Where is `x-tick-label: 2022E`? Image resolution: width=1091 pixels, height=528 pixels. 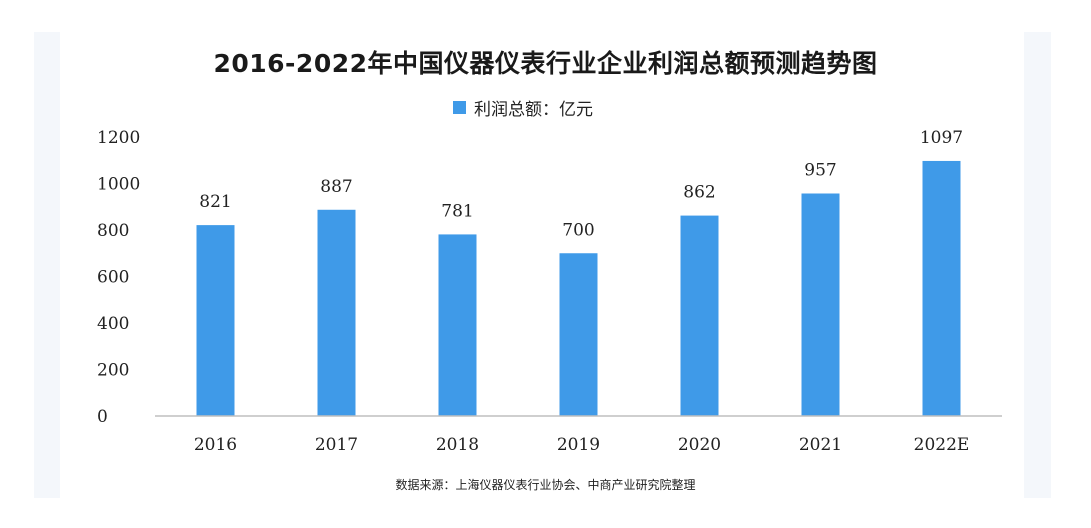 x-tick-label: 2022E is located at coordinates (942, 445).